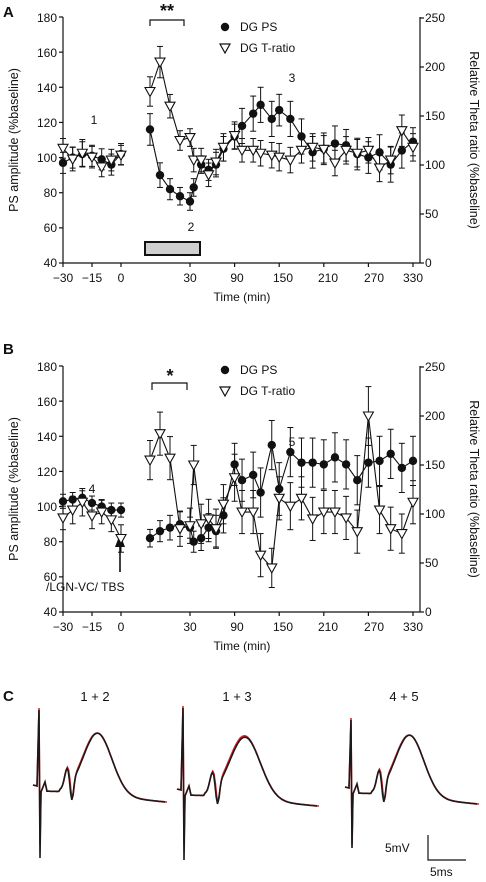 This screenshot has height=882, width=486. Describe the element at coordinates (169, 376) in the screenshot. I see `significance-marker: *` at that location.